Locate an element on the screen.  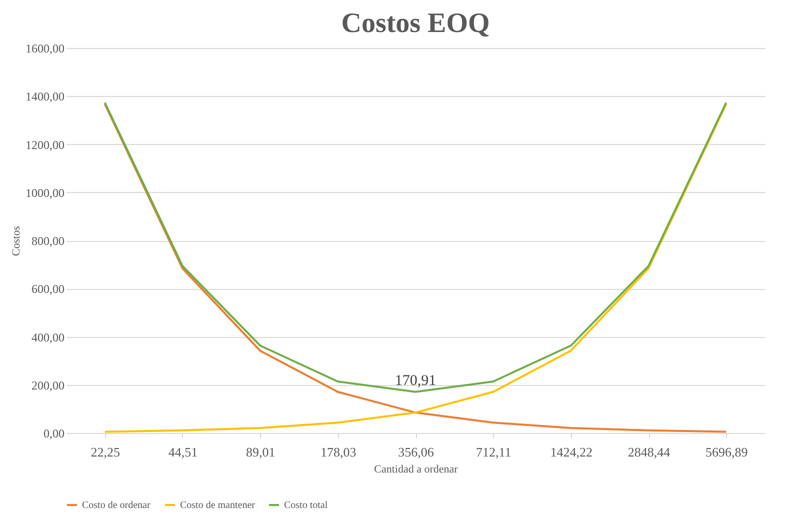
y-tick-label: 800,00 is located at coordinates (48, 241).